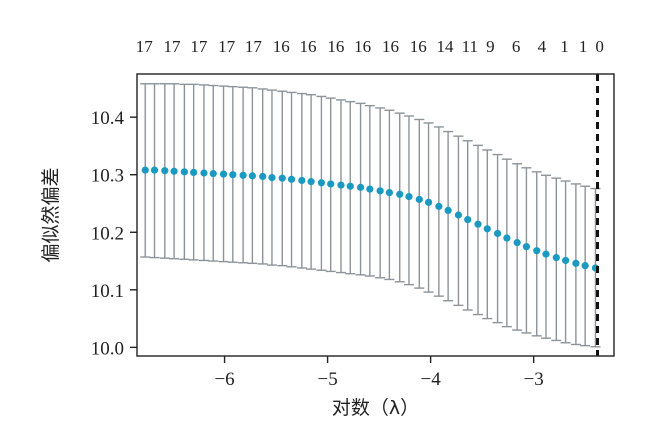 This screenshot has height=427, width=650. I want to click on x-axis-title: 对数（λ）, so click(375, 408).